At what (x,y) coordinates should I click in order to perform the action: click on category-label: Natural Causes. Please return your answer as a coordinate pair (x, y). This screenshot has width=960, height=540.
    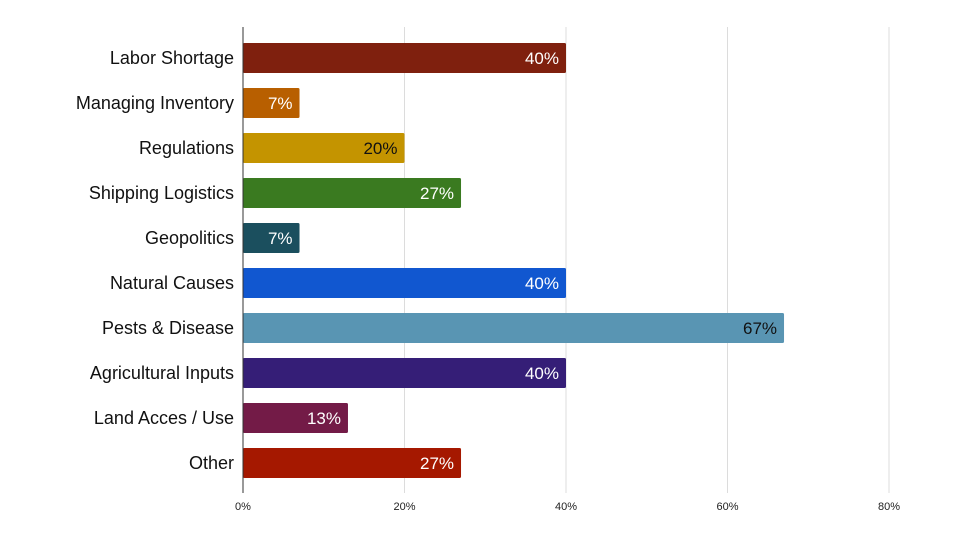
    Looking at the image, I should click on (172, 283).